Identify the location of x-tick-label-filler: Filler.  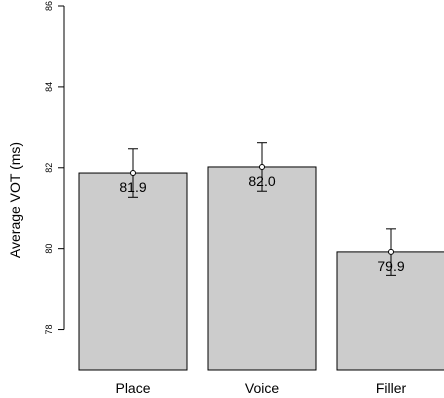
(391, 388).